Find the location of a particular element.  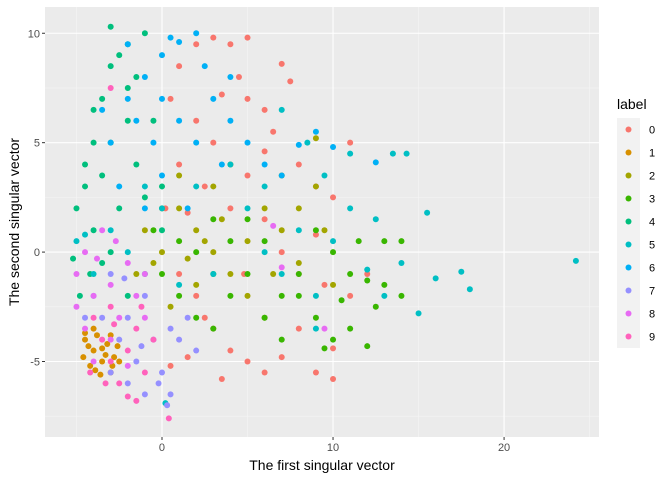

legend: label 0 1 2 3 4 5 6 7 8 9 is located at coordinates (636, 222).